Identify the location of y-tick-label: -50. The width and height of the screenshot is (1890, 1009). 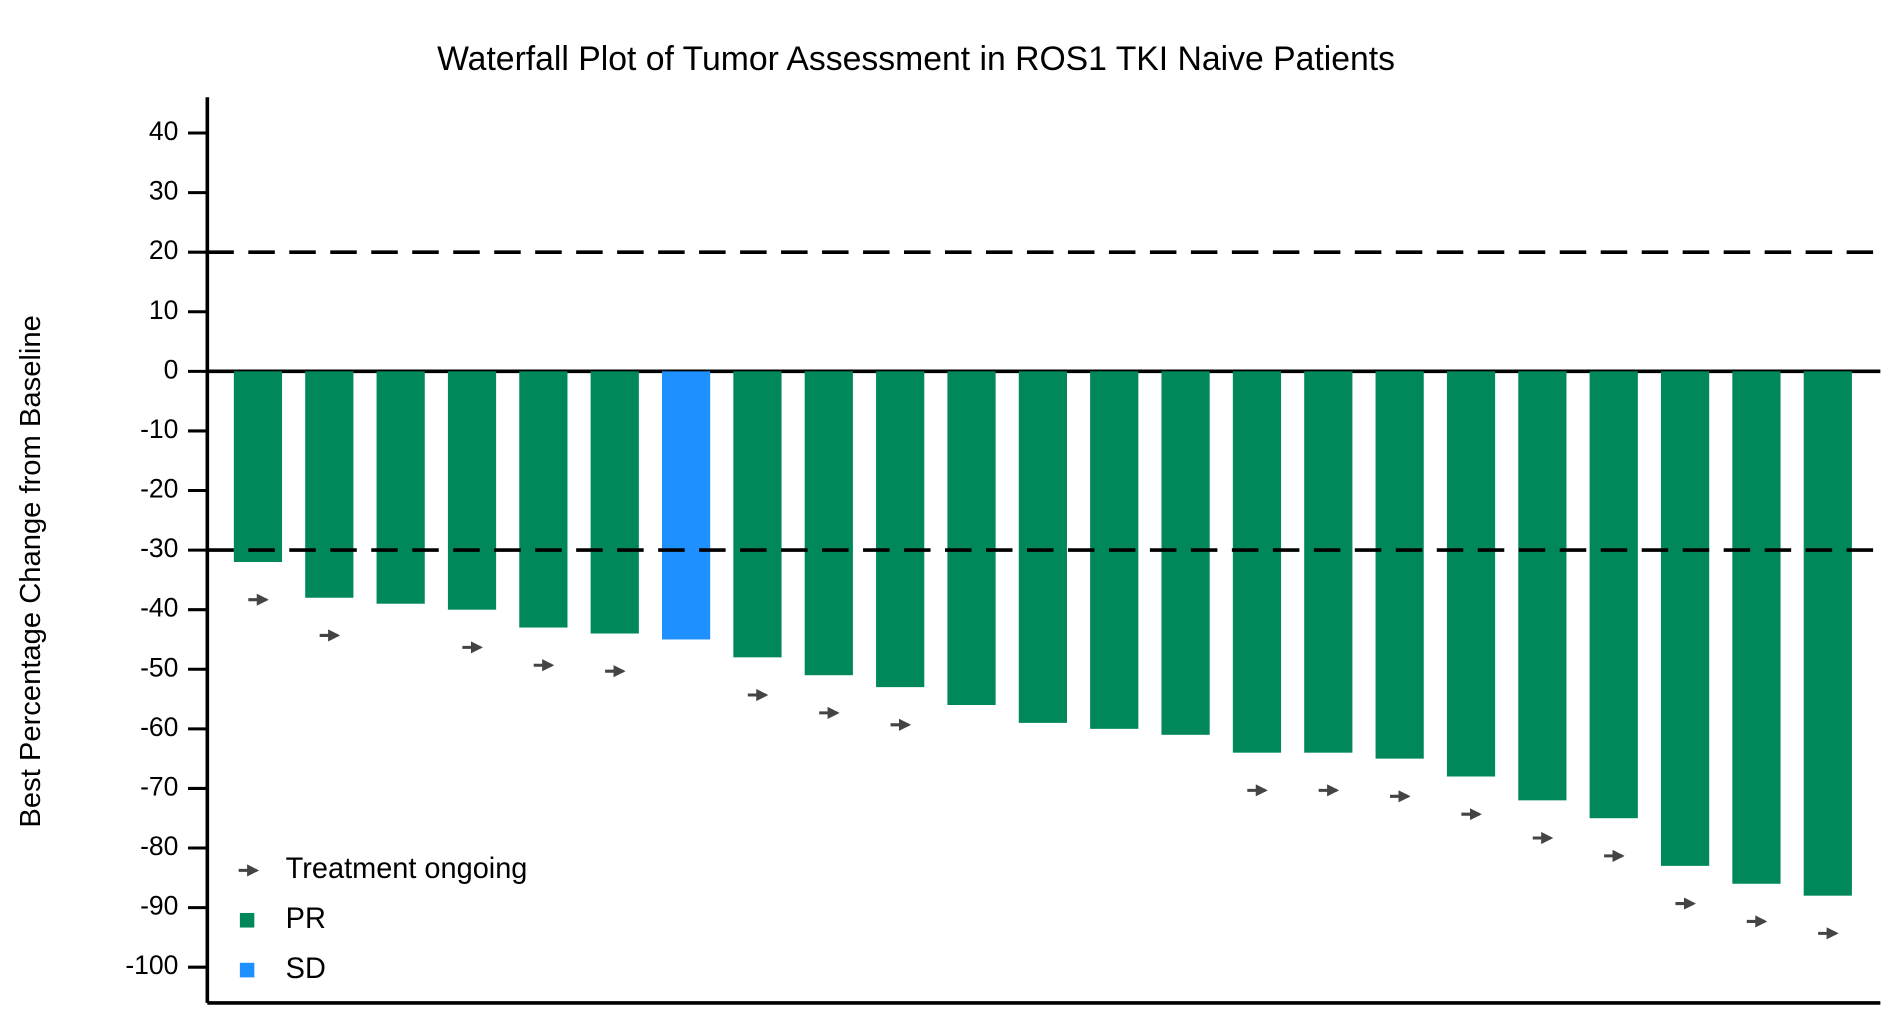
(159, 667).